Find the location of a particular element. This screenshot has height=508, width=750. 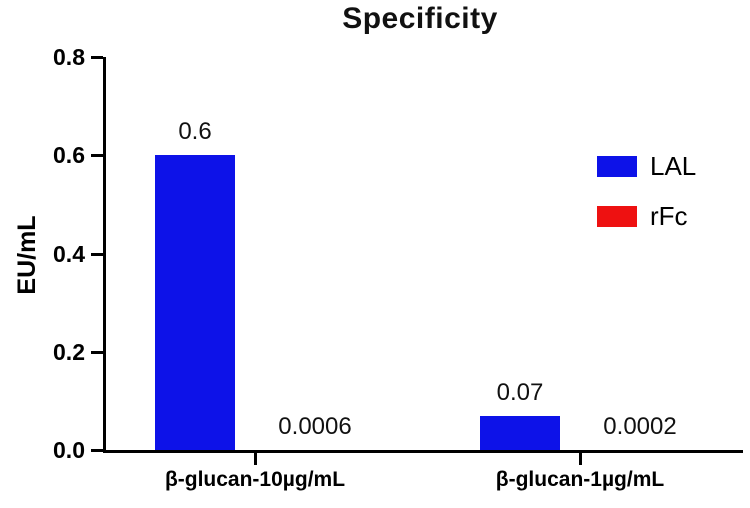

x-category-label: β-glucan-1µg/mL is located at coordinates (580, 479).